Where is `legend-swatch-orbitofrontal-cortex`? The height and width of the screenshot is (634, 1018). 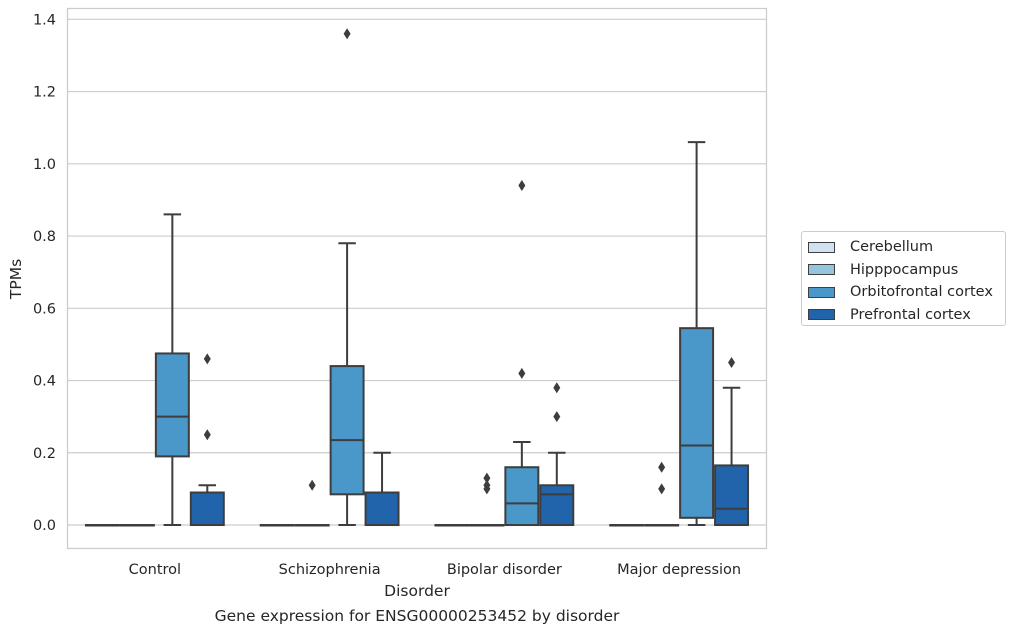 legend-swatch-orbitofrontal-cortex is located at coordinates (821, 292).